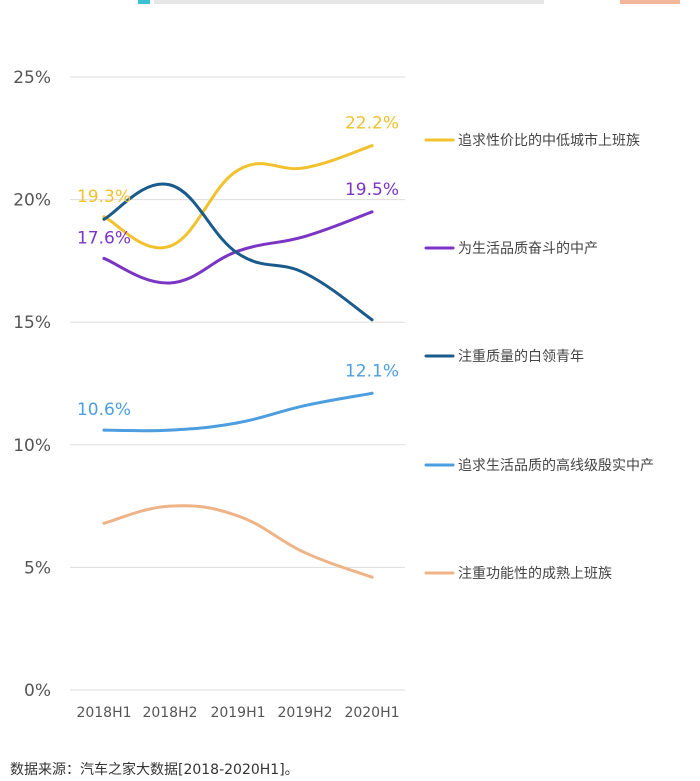  Describe the element at coordinates (528, 249) in the screenshot. I see `legend-label: 为生活品质奋斗的中产` at that location.